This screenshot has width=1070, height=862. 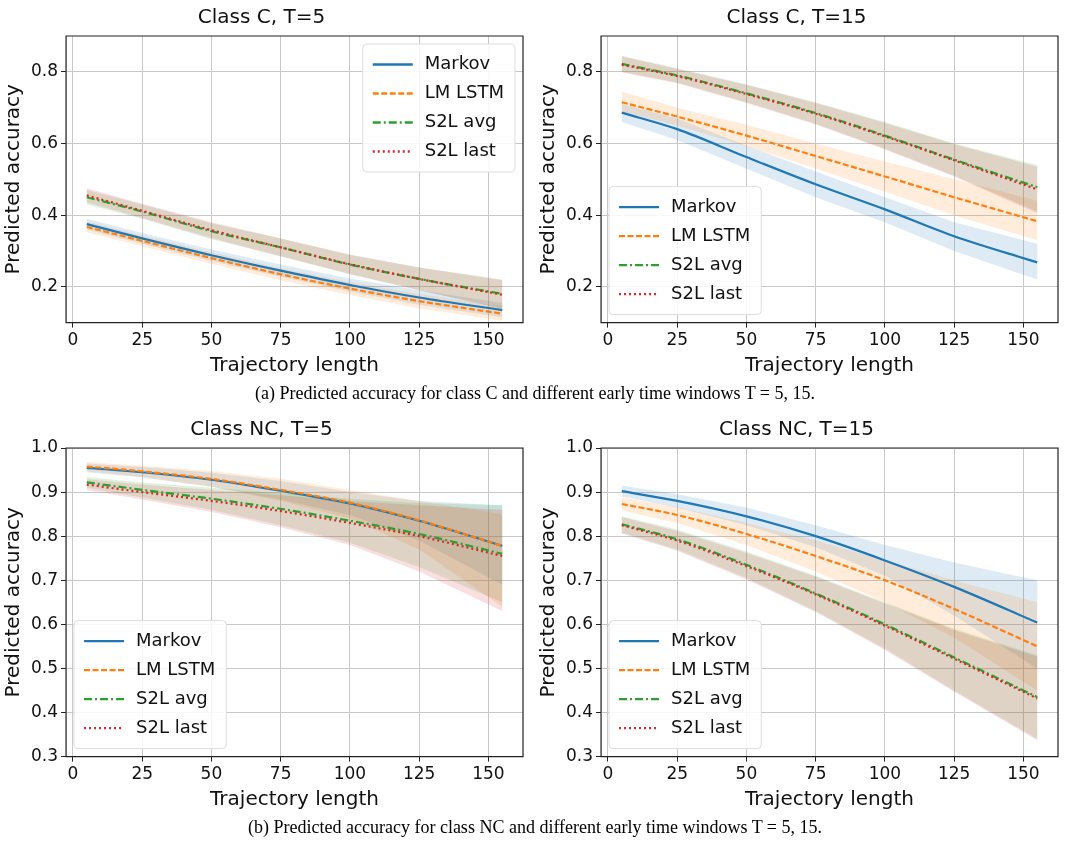 What do you see at coordinates (535, 827) in the screenshot?
I see `text: (b) Predicted accuracy for class NC and different early time windows T = 5, 15.` at bounding box center [535, 827].